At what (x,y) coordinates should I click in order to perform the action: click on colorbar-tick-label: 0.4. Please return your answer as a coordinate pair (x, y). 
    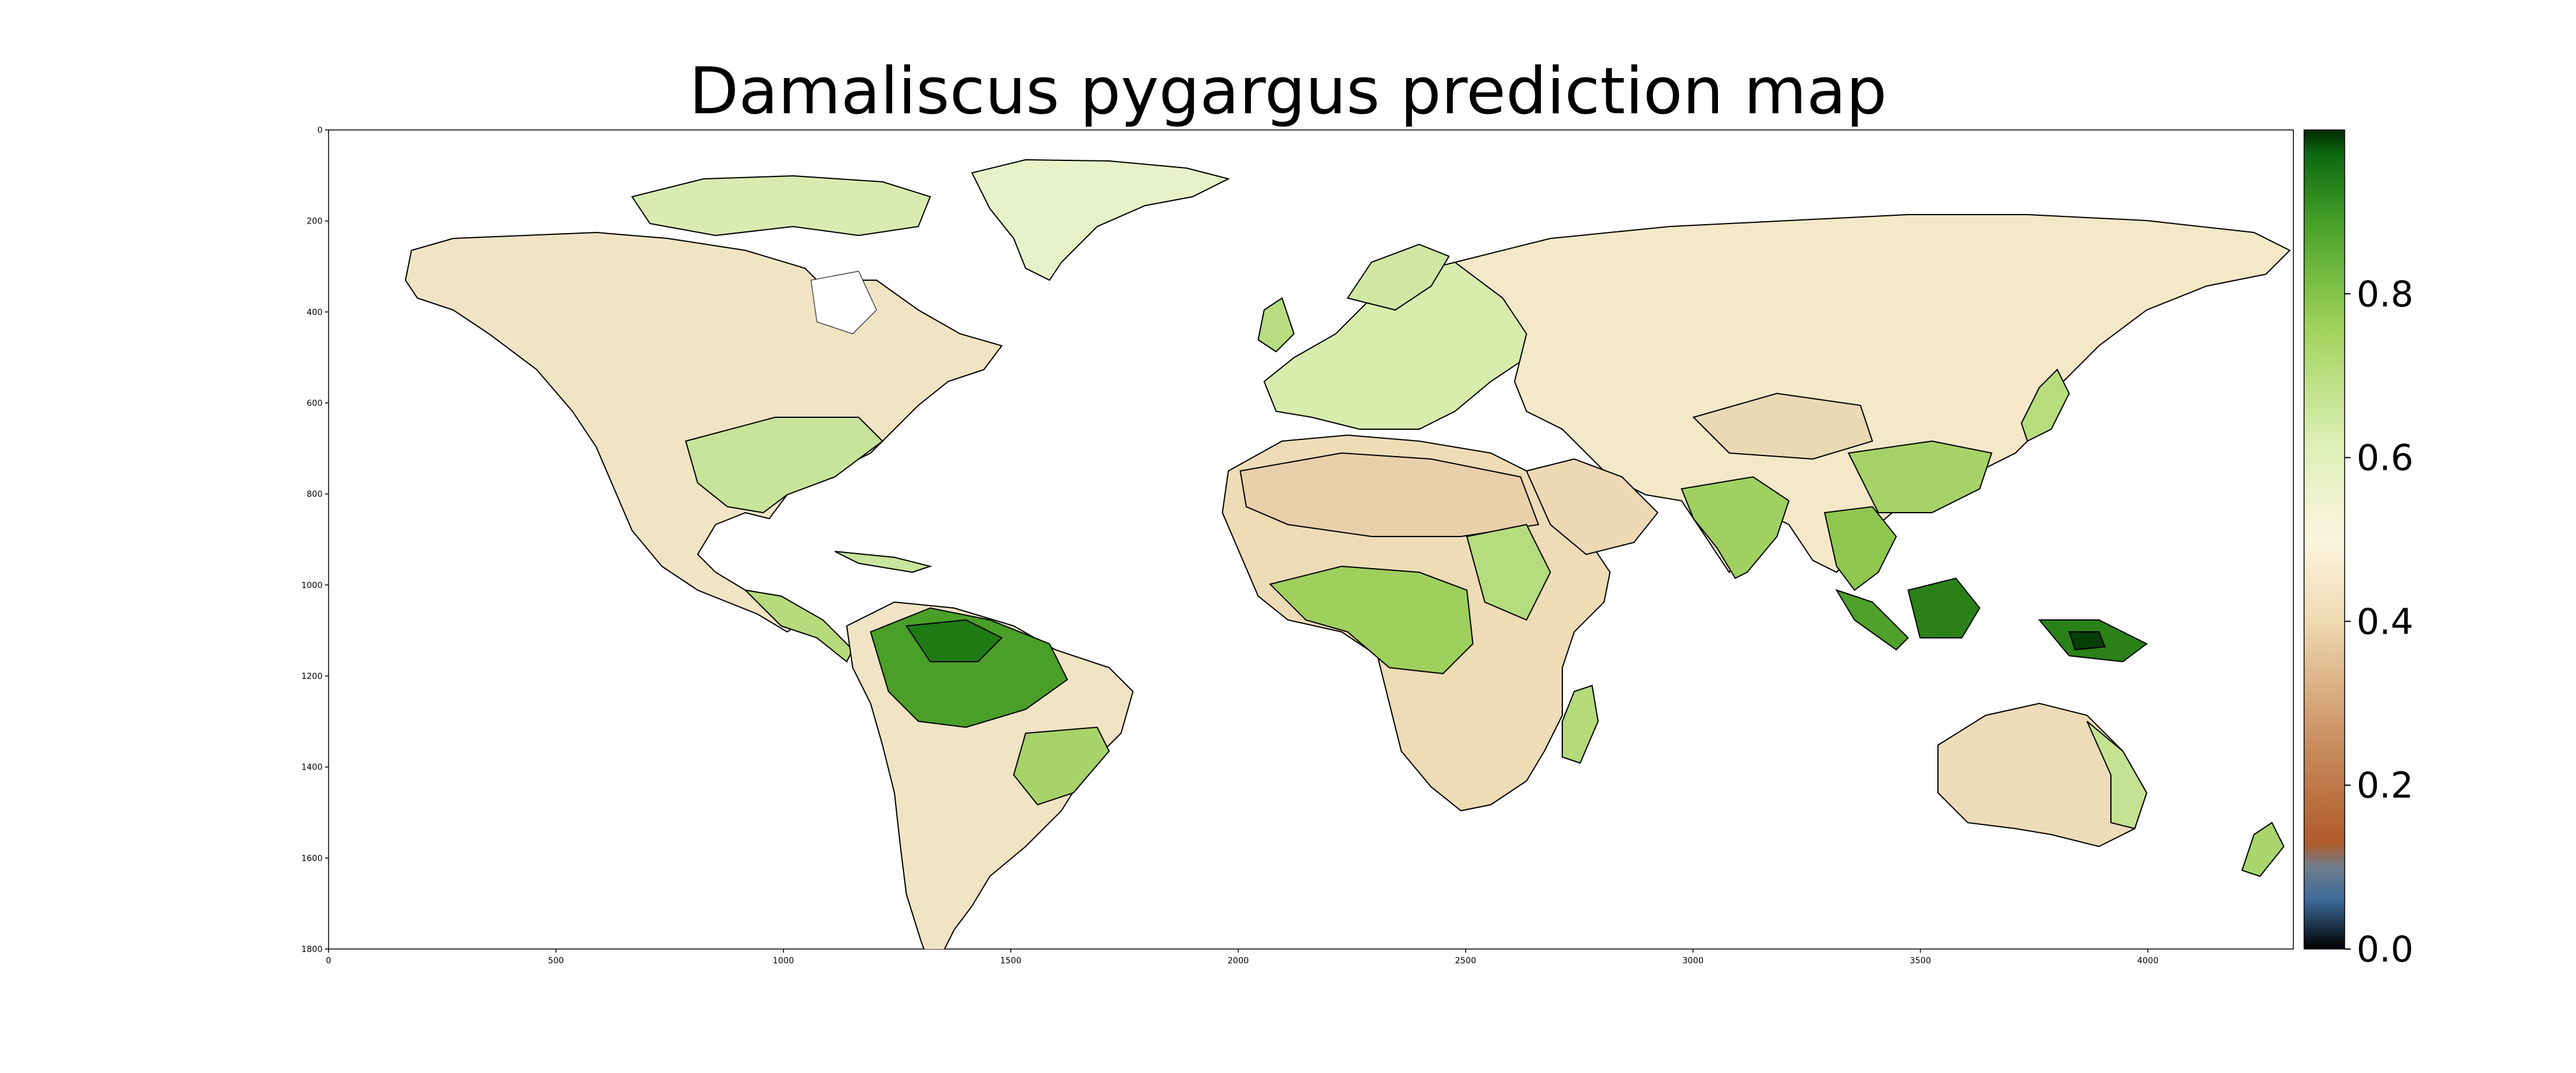
    Looking at the image, I should click on (2385, 622).